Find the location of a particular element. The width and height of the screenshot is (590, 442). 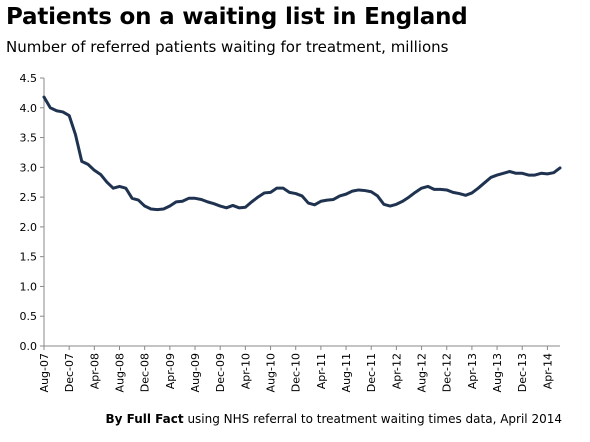

x-tick-label: Aug-09 is located at coordinates (195, 372).